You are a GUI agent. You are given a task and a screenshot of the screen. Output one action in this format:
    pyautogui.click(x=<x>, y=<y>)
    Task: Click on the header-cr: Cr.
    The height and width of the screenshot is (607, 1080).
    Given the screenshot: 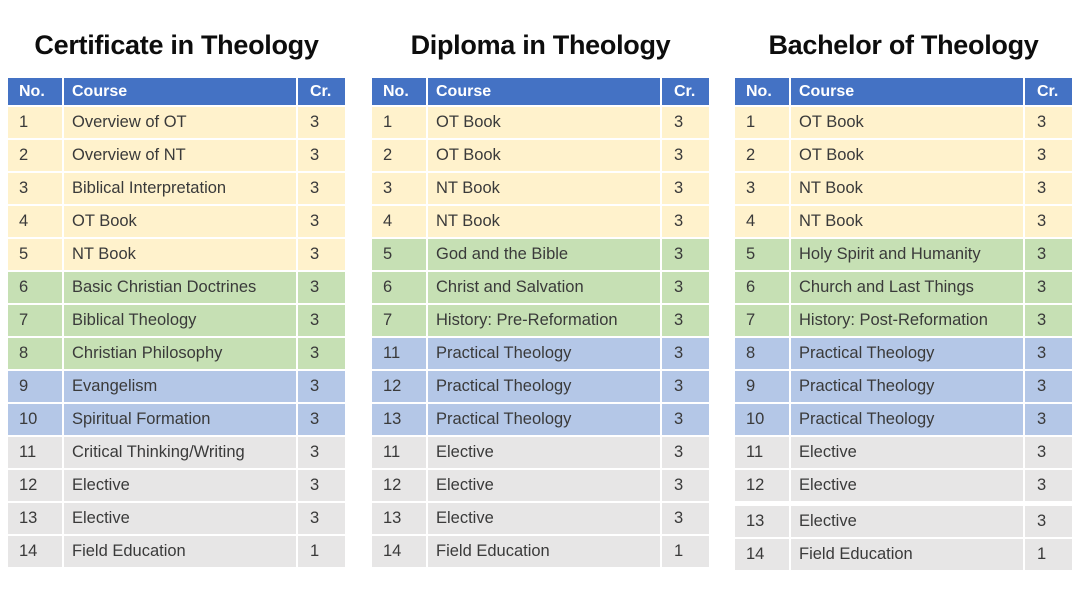 What is the action you would take?
    pyautogui.click(x=1048, y=91)
    